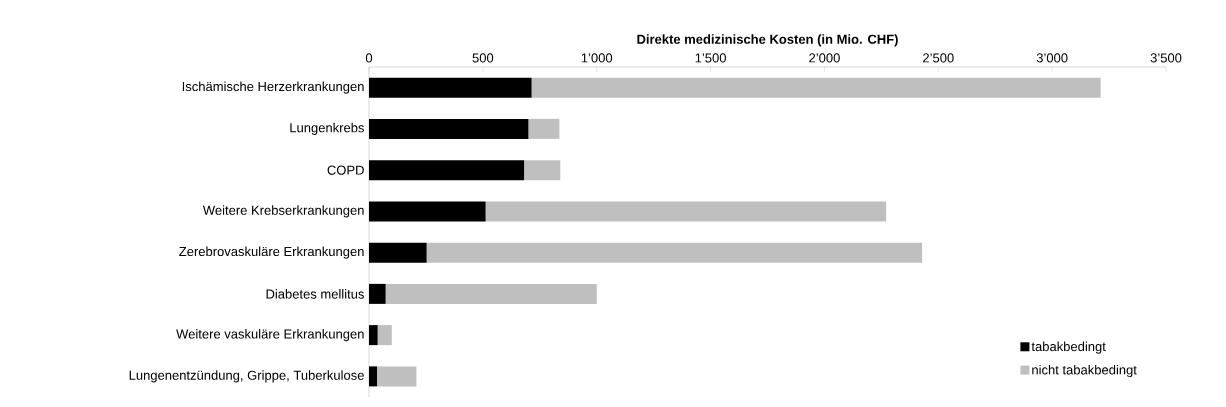  I want to click on legend-label: nicht tabakbedingt, so click(1084, 371).